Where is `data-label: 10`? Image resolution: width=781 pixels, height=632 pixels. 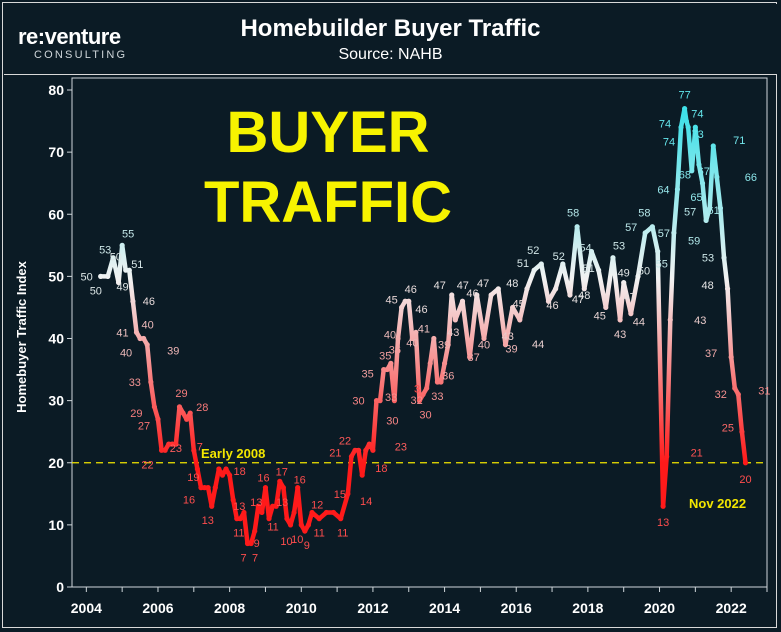
data-label: 10 is located at coordinates (286, 542).